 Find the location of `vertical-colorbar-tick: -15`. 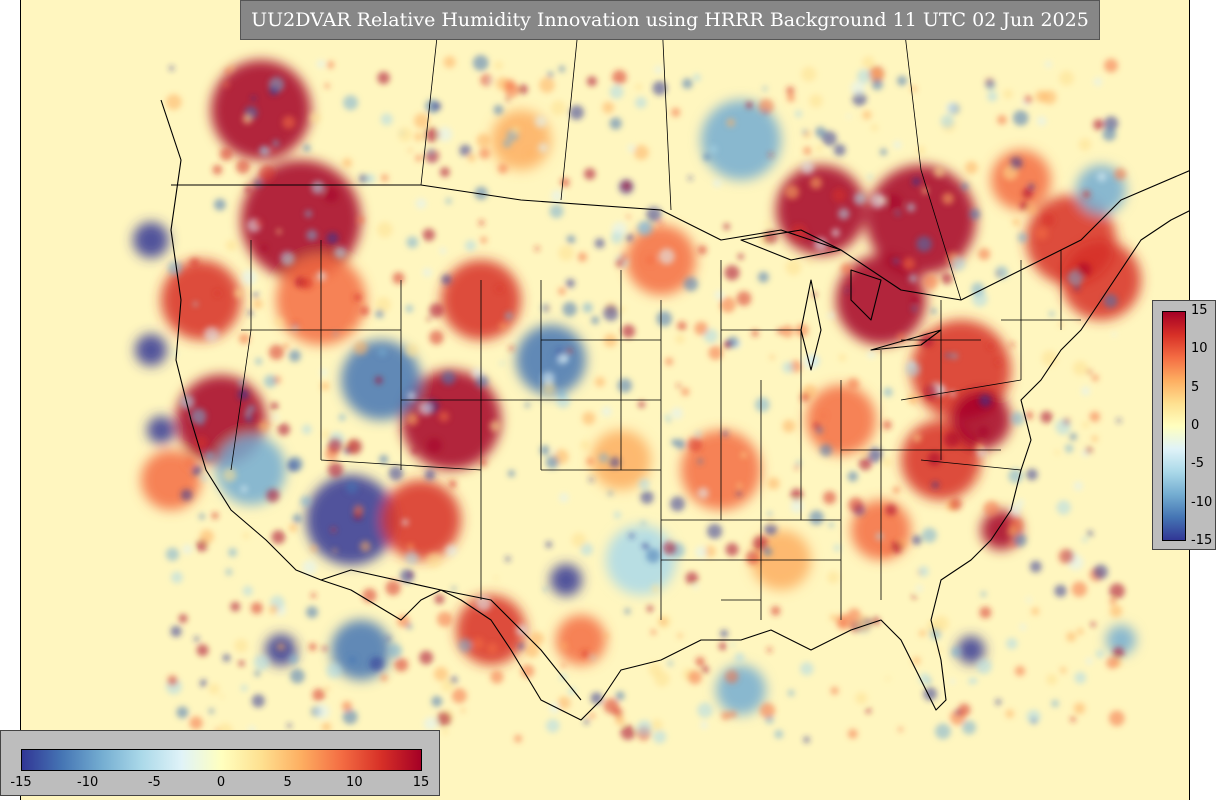

vertical-colorbar-tick: -15 is located at coordinates (1202, 540).